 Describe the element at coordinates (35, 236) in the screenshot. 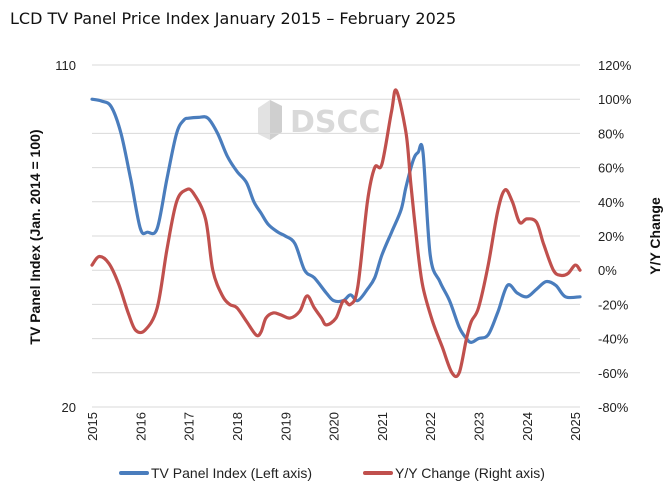

I see `left-axis-title: TV Panel Index (Jan. 2014 = 100)` at that location.